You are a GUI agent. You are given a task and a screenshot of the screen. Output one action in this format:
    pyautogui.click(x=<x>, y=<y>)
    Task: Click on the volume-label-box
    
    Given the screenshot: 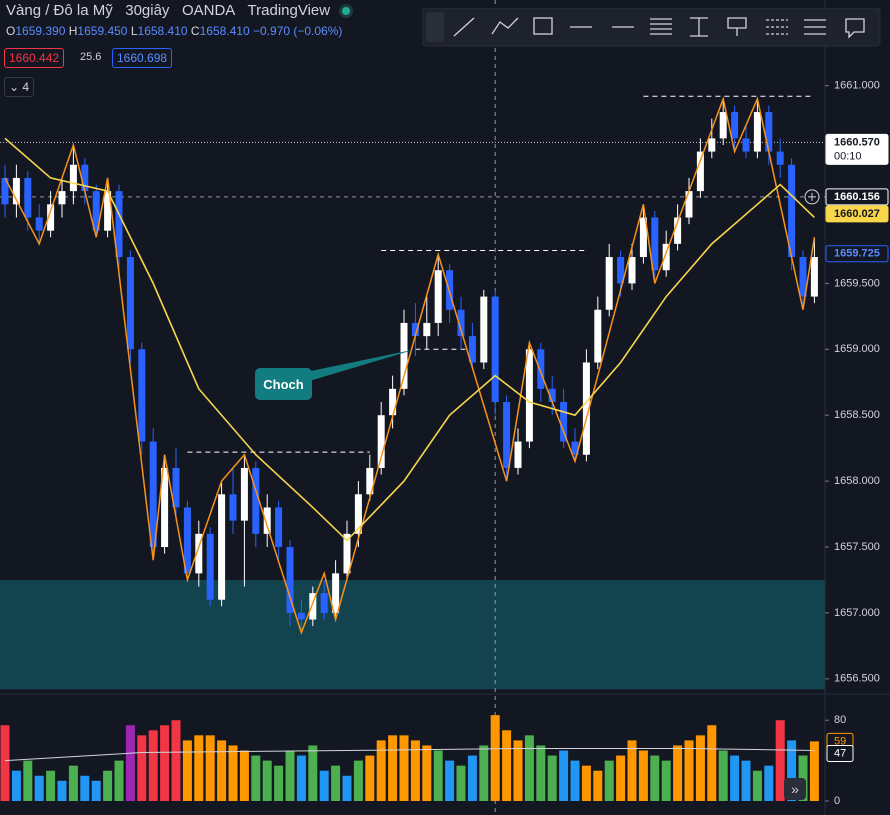 What is the action you would take?
    pyautogui.click(x=840, y=754)
    